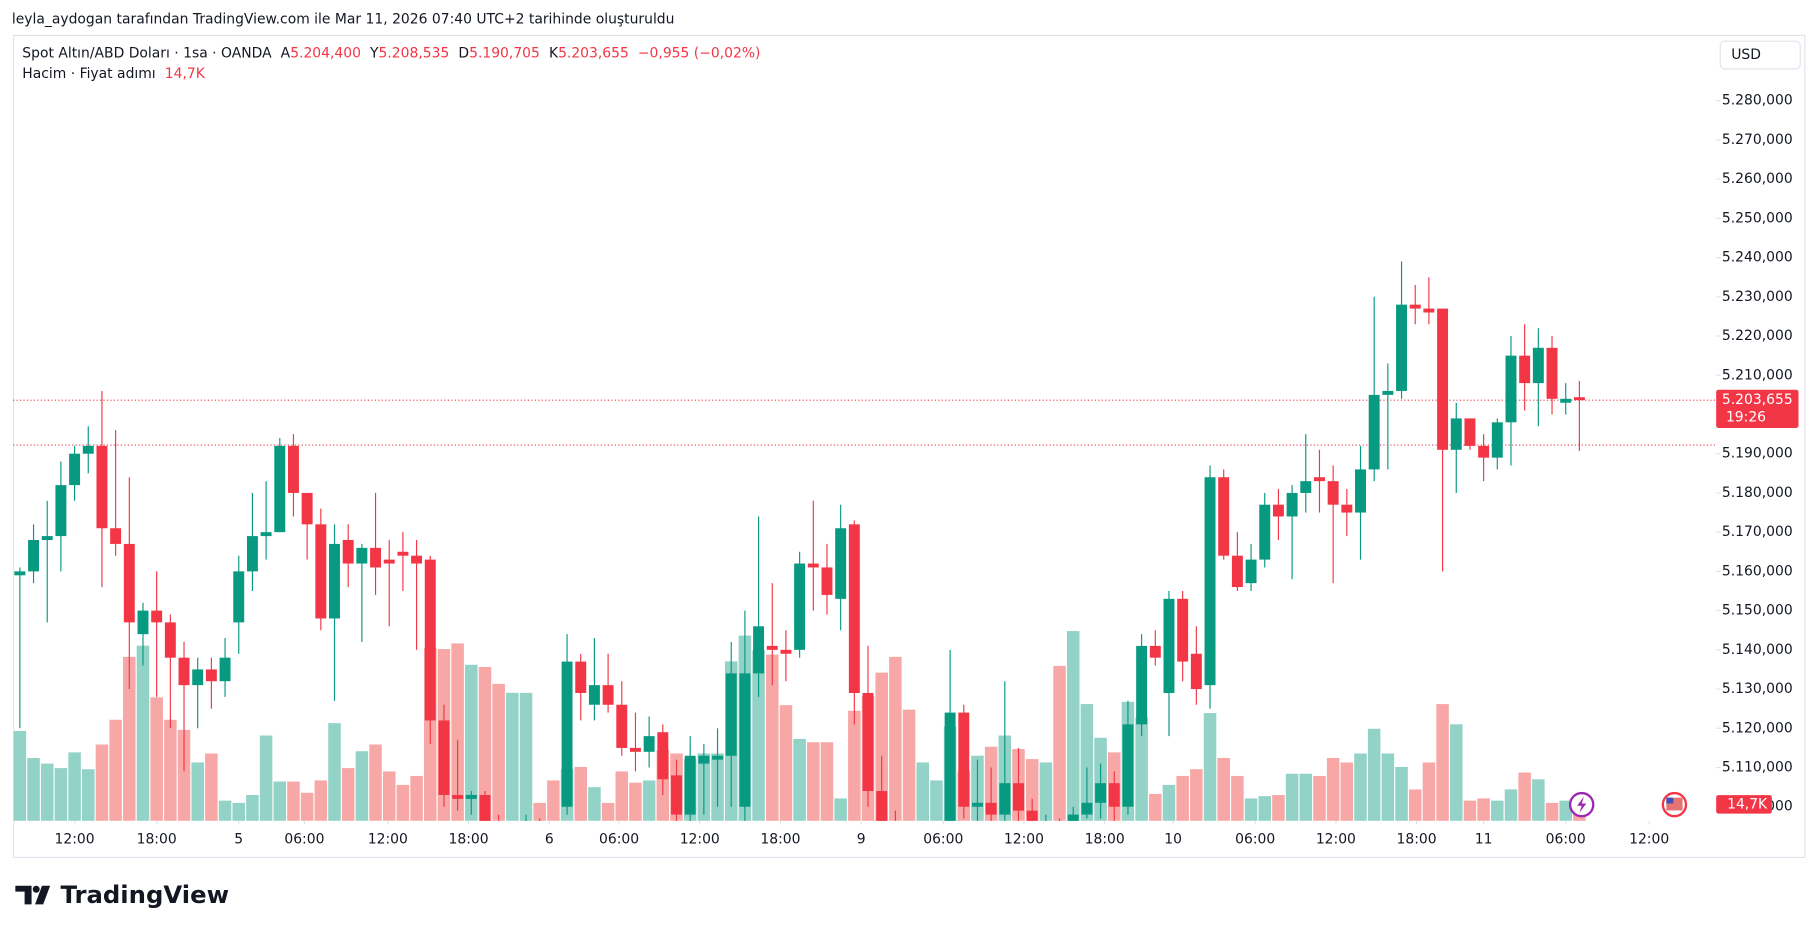 This screenshot has height=931, width=1815. Describe the element at coordinates (185, 74) in the screenshot. I see `volume-value: 14,7K` at that location.